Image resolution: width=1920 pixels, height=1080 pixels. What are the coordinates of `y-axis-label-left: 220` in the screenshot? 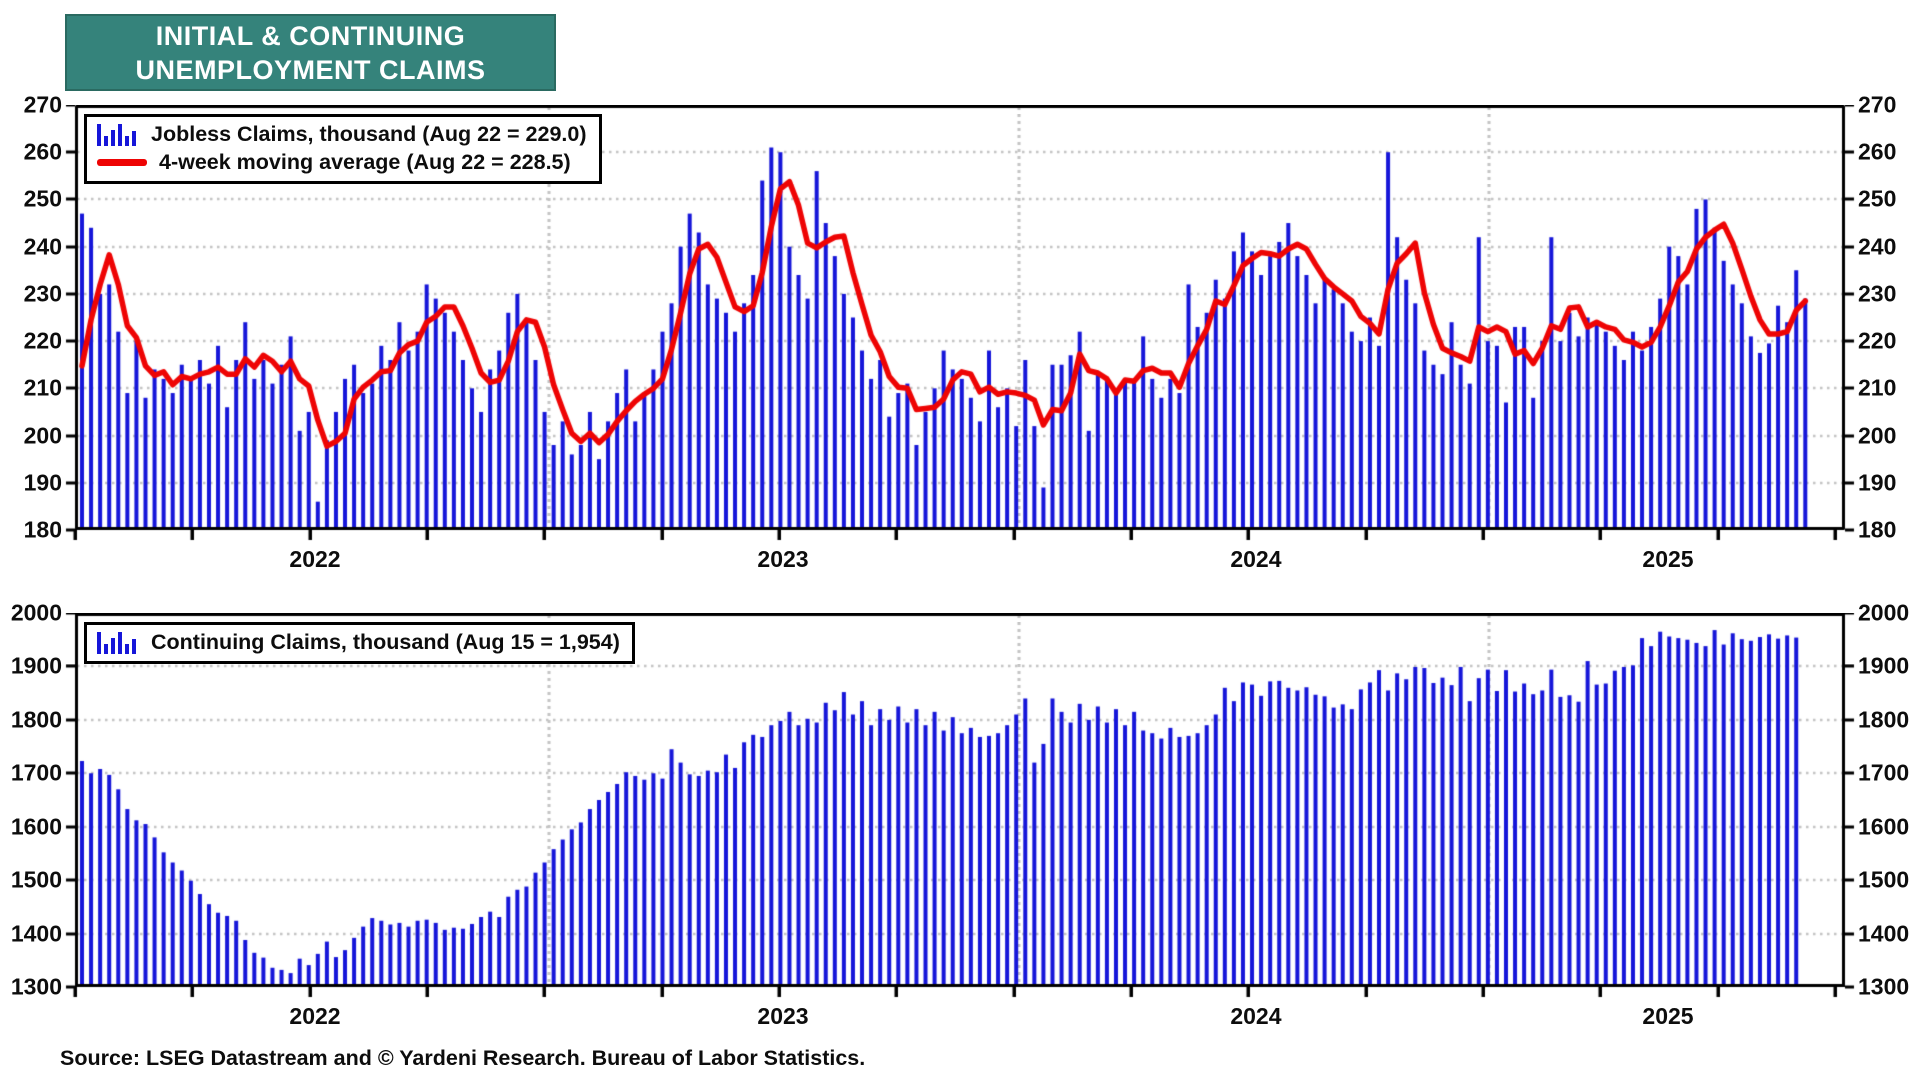 It's located at (42, 340).